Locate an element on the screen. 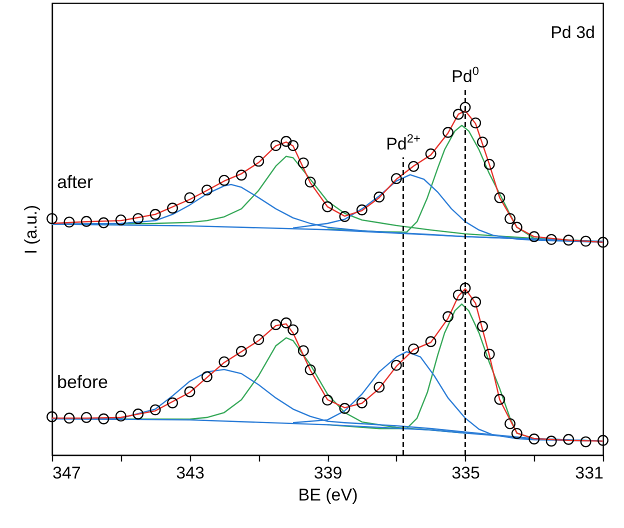 This screenshot has width=624, height=528. ref-line-label: Pd$^{2+}$ is located at coordinates (403, 142).